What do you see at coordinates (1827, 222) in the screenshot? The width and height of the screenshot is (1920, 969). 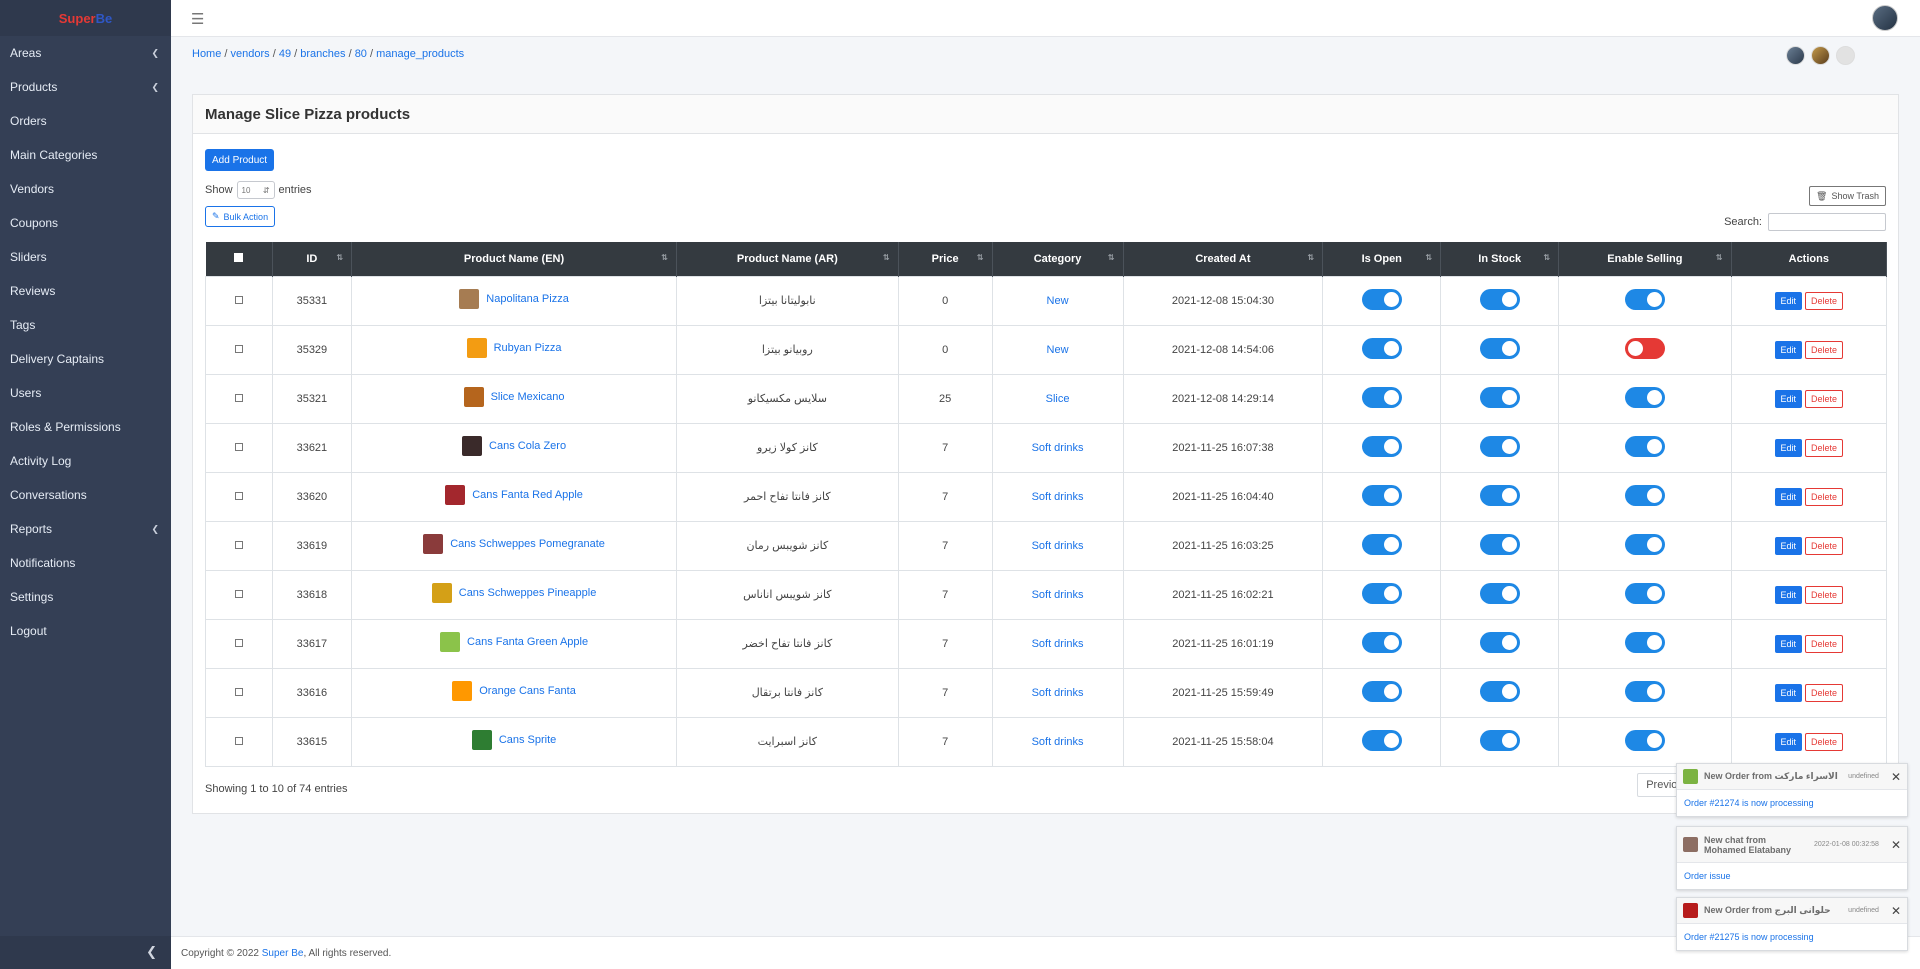 I see `search-input` at bounding box center [1827, 222].